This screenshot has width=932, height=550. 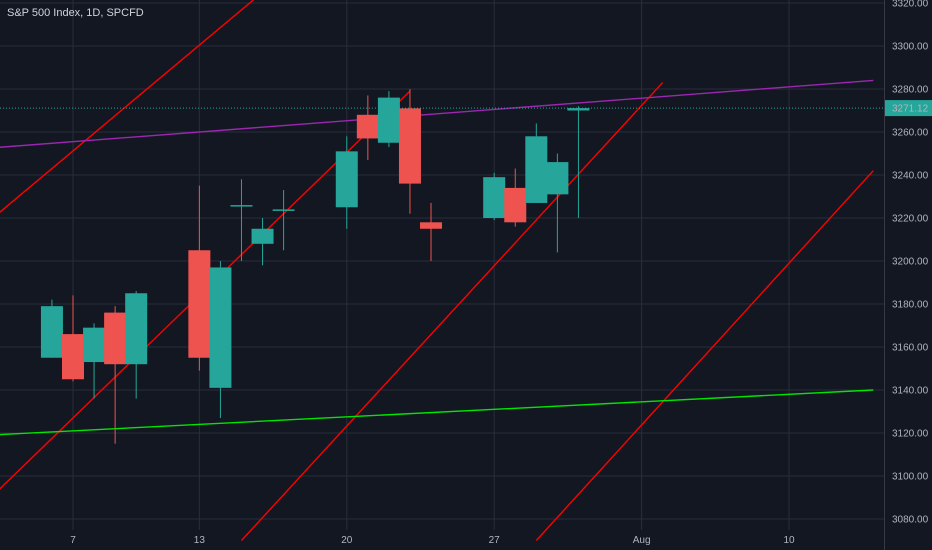 I want to click on last-price-label-background, so click(x=908, y=108).